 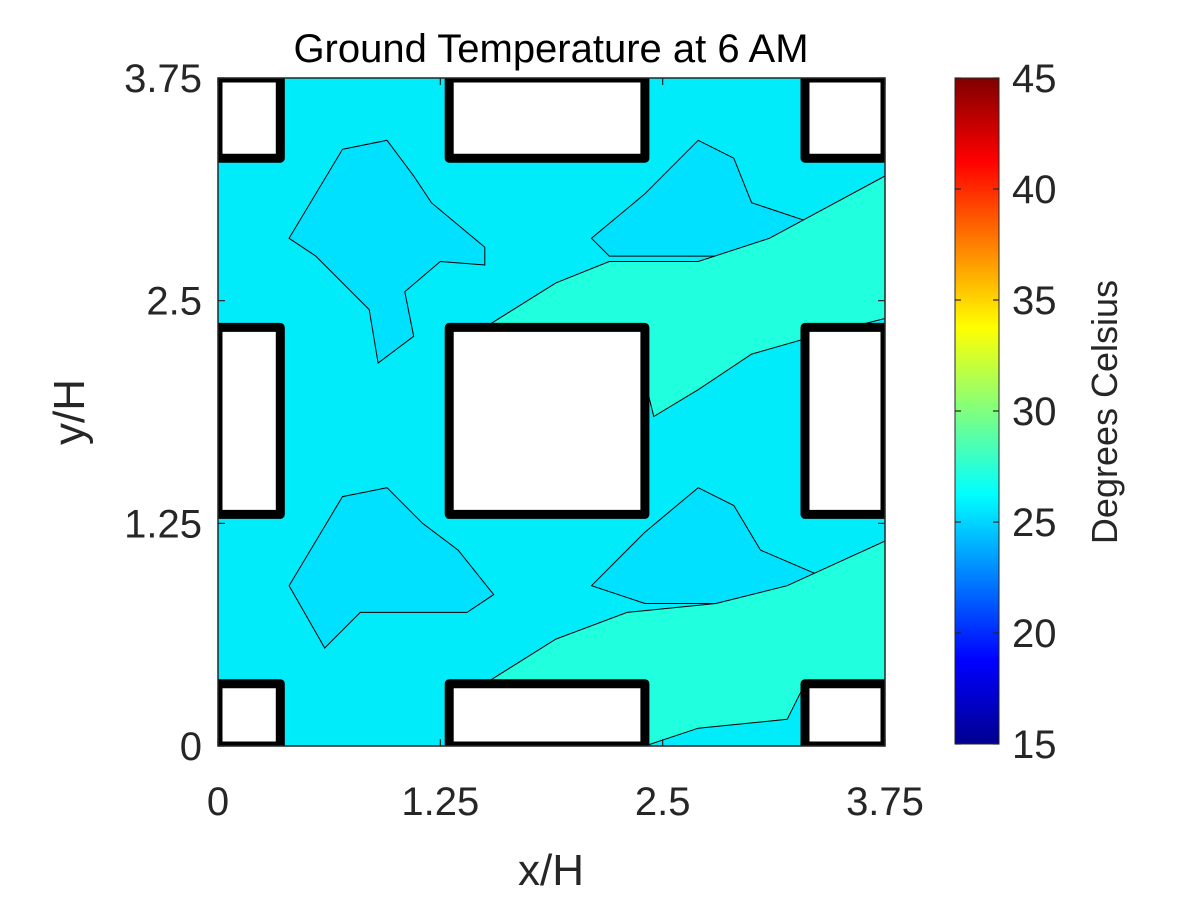 I want to click on colorbar-tick-label: 15, so click(x=1034, y=745).